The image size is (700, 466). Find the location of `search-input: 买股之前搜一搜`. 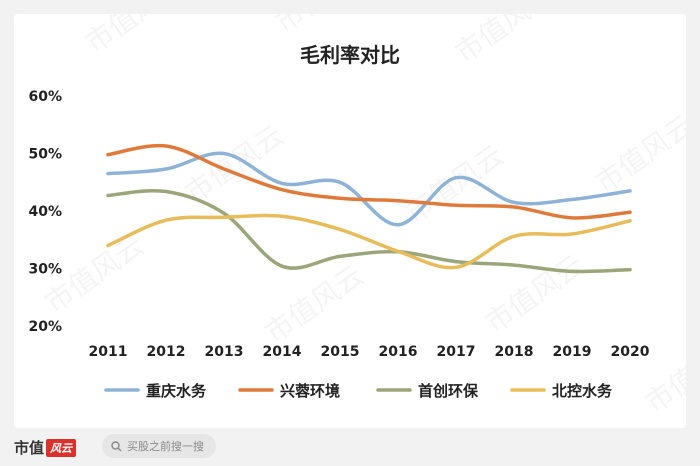

search-input: 买股之前搜一搜 is located at coordinates (159, 446).